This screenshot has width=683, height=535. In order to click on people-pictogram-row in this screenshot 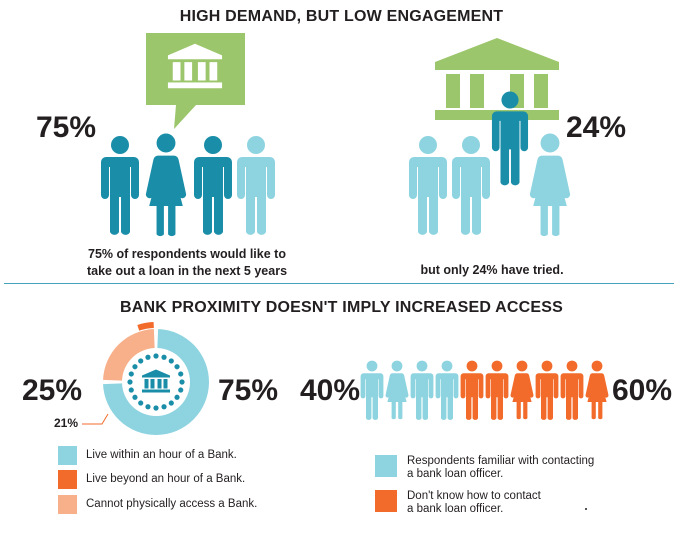, I will do `click(484, 390)`.